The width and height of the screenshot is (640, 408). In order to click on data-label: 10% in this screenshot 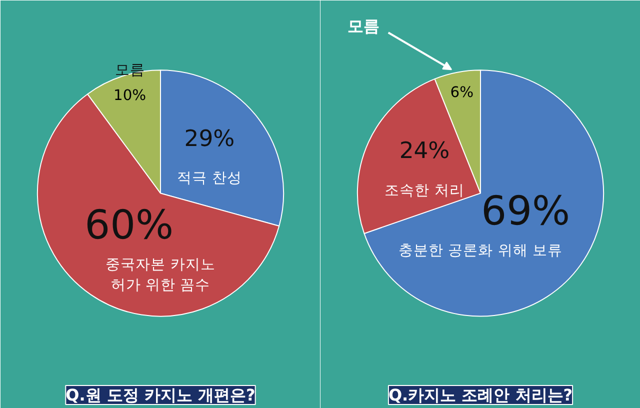, I will do `click(129, 95)`.